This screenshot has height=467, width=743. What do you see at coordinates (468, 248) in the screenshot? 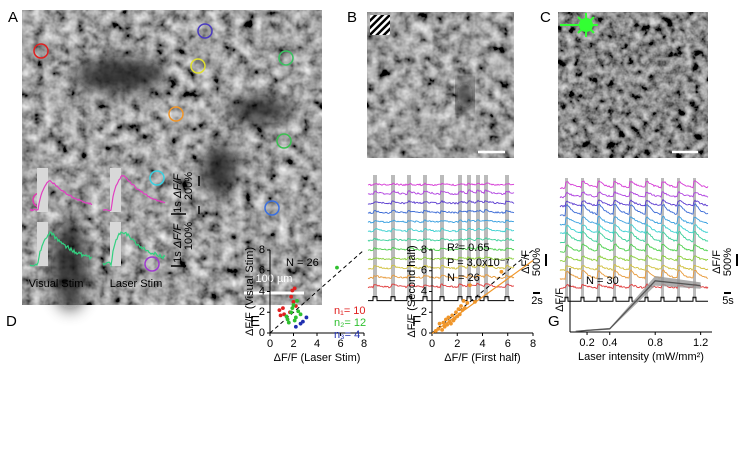
I see `annotation: R²= 0.65` at bounding box center [468, 248].